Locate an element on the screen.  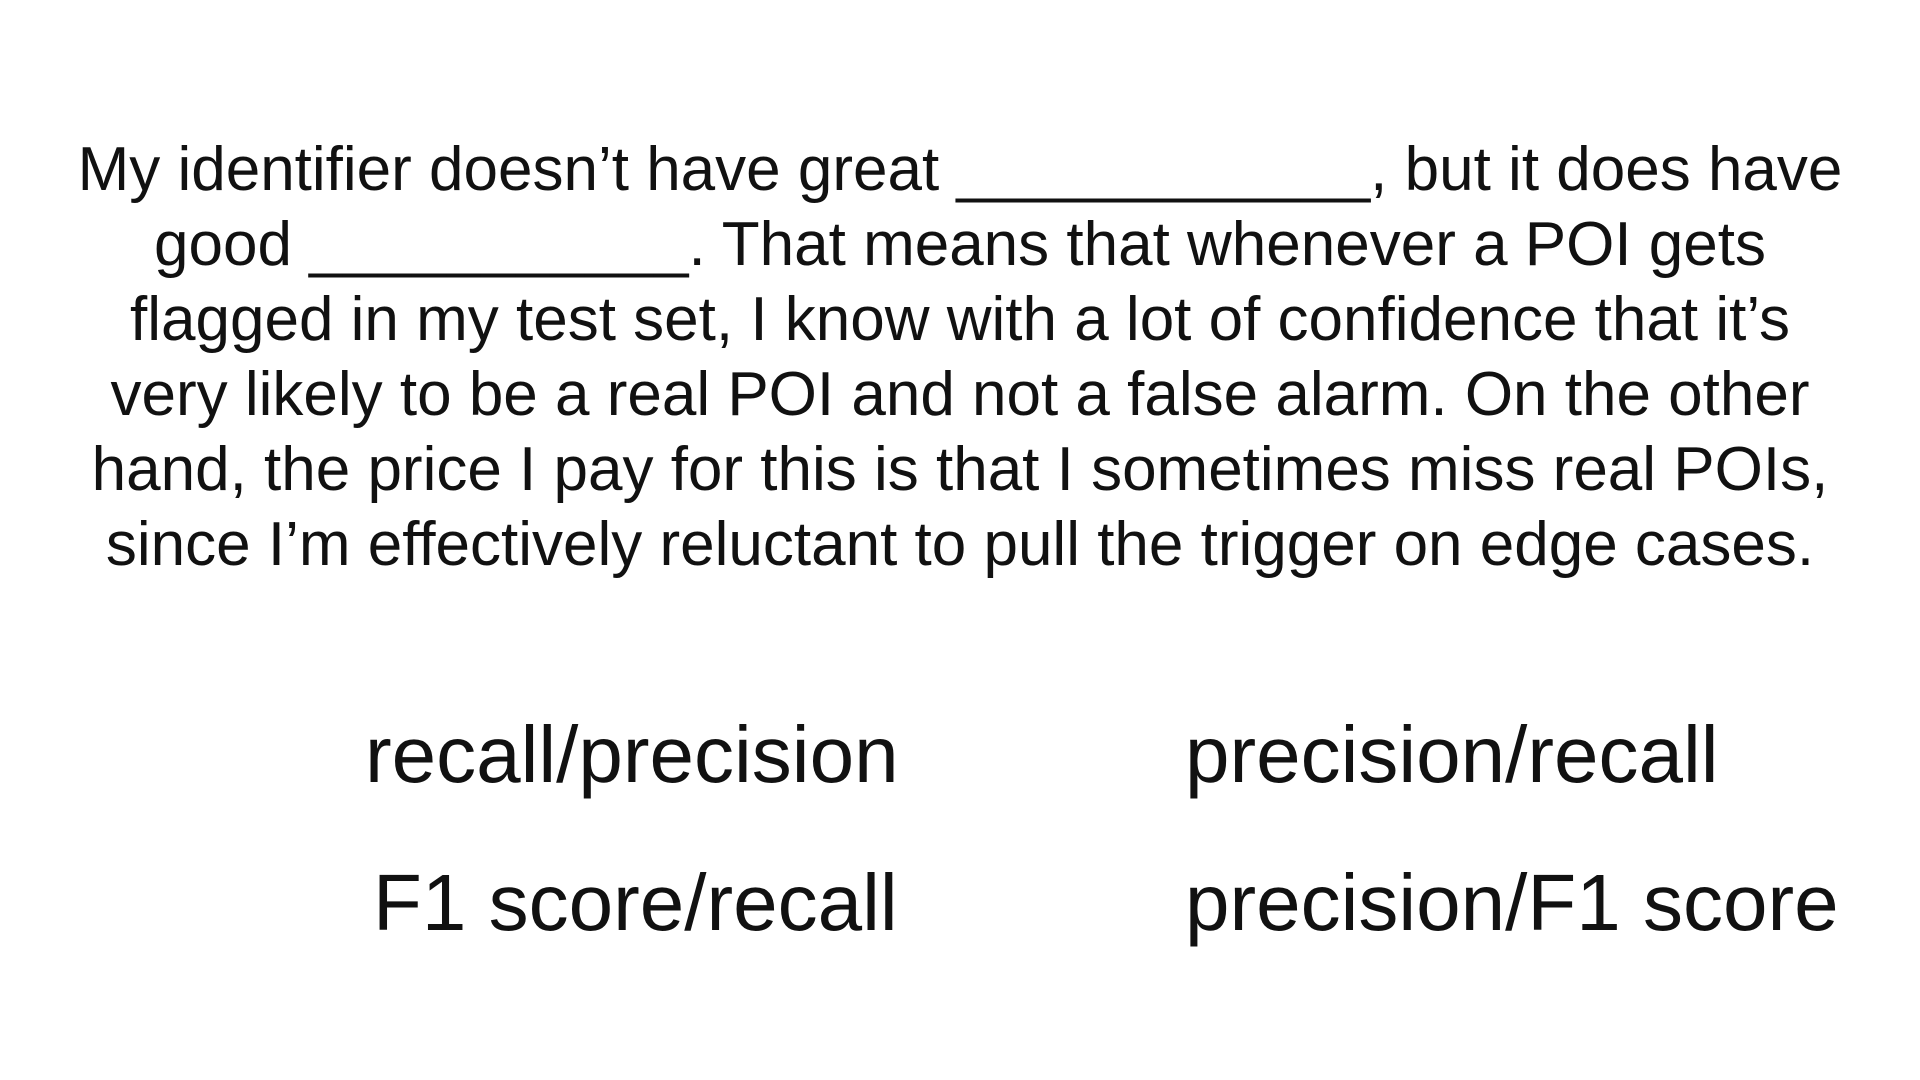
option-recall-precision: recall/precision is located at coordinates (632, 754).